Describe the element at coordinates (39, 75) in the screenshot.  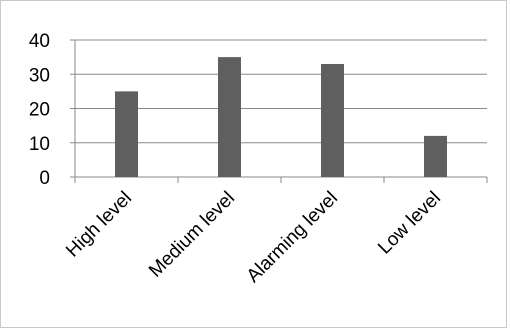
I see `y-tick-label: 30` at that location.